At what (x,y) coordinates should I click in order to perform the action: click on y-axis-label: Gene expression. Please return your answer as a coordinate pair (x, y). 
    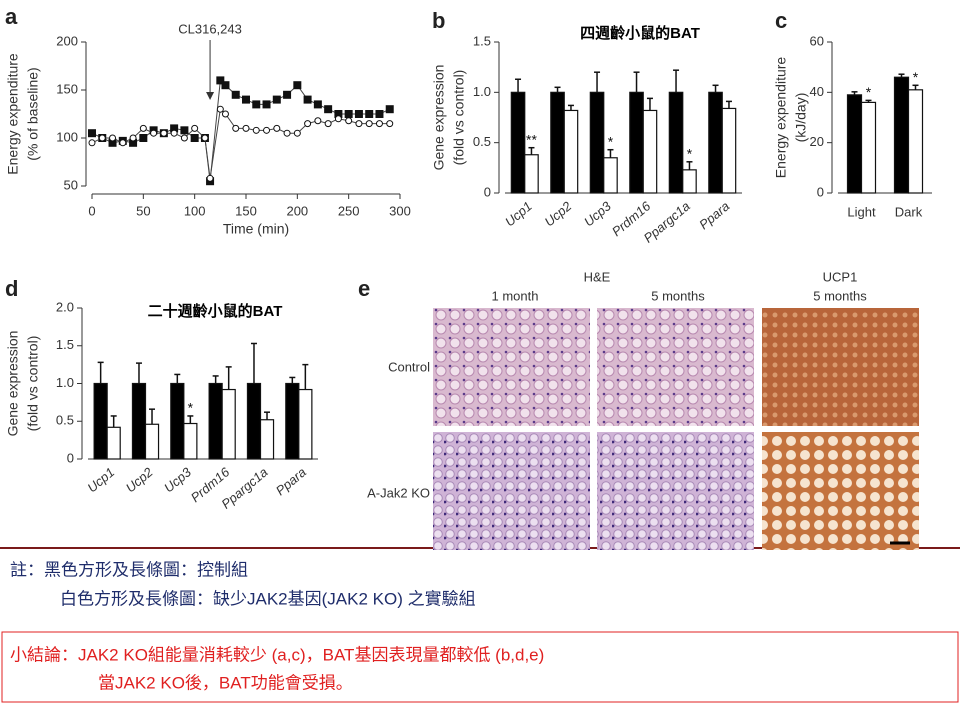
    Looking at the image, I should click on (439, 118).